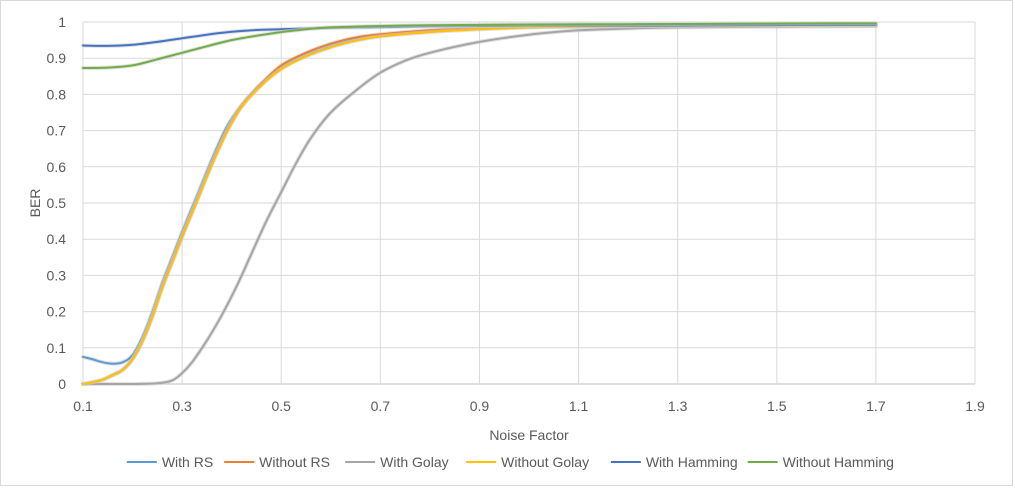  Describe the element at coordinates (876, 406) in the screenshot. I see `x-tick-label: 1.7` at that location.